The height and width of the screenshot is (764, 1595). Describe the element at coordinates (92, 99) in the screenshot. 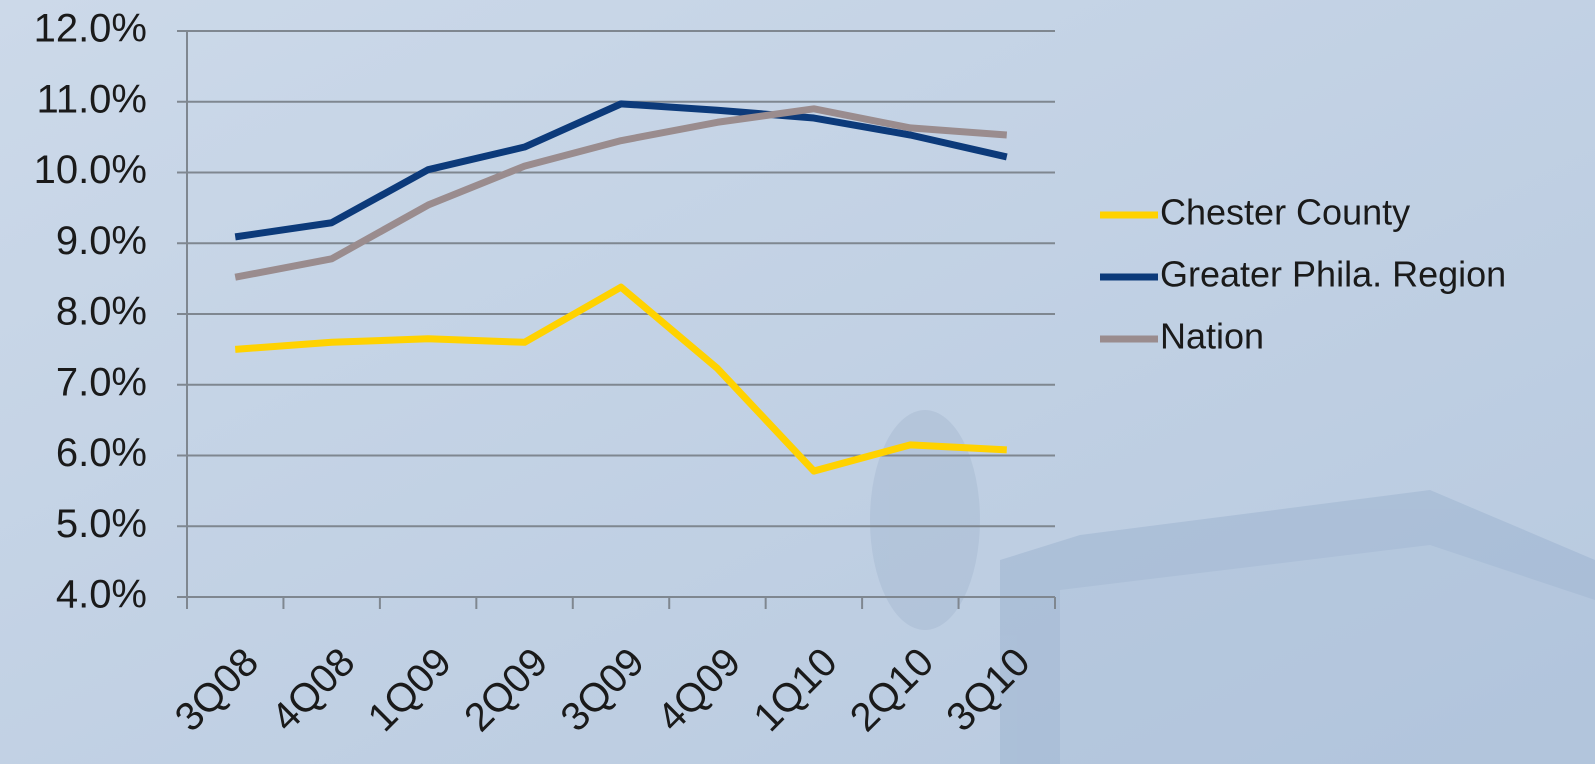

I see `y-tick-label: 11.0%` at that location.